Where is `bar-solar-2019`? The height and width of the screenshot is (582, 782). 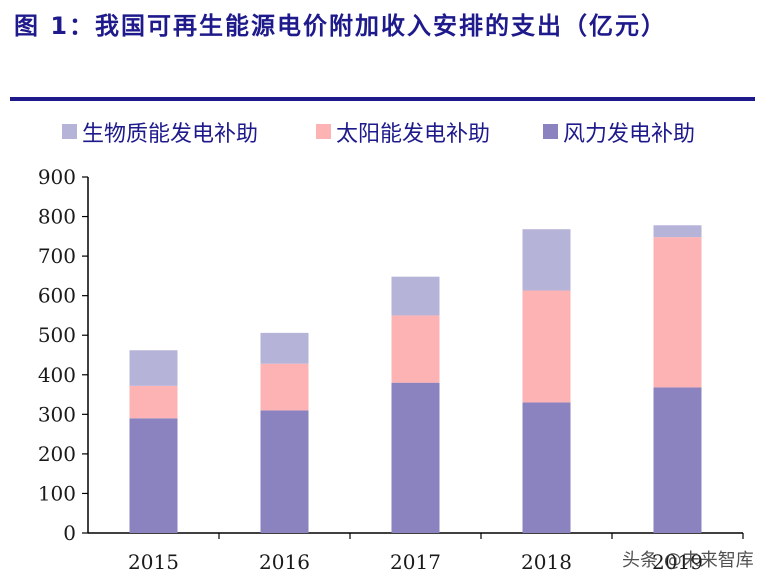 bar-solar-2019 is located at coordinates (677, 312).